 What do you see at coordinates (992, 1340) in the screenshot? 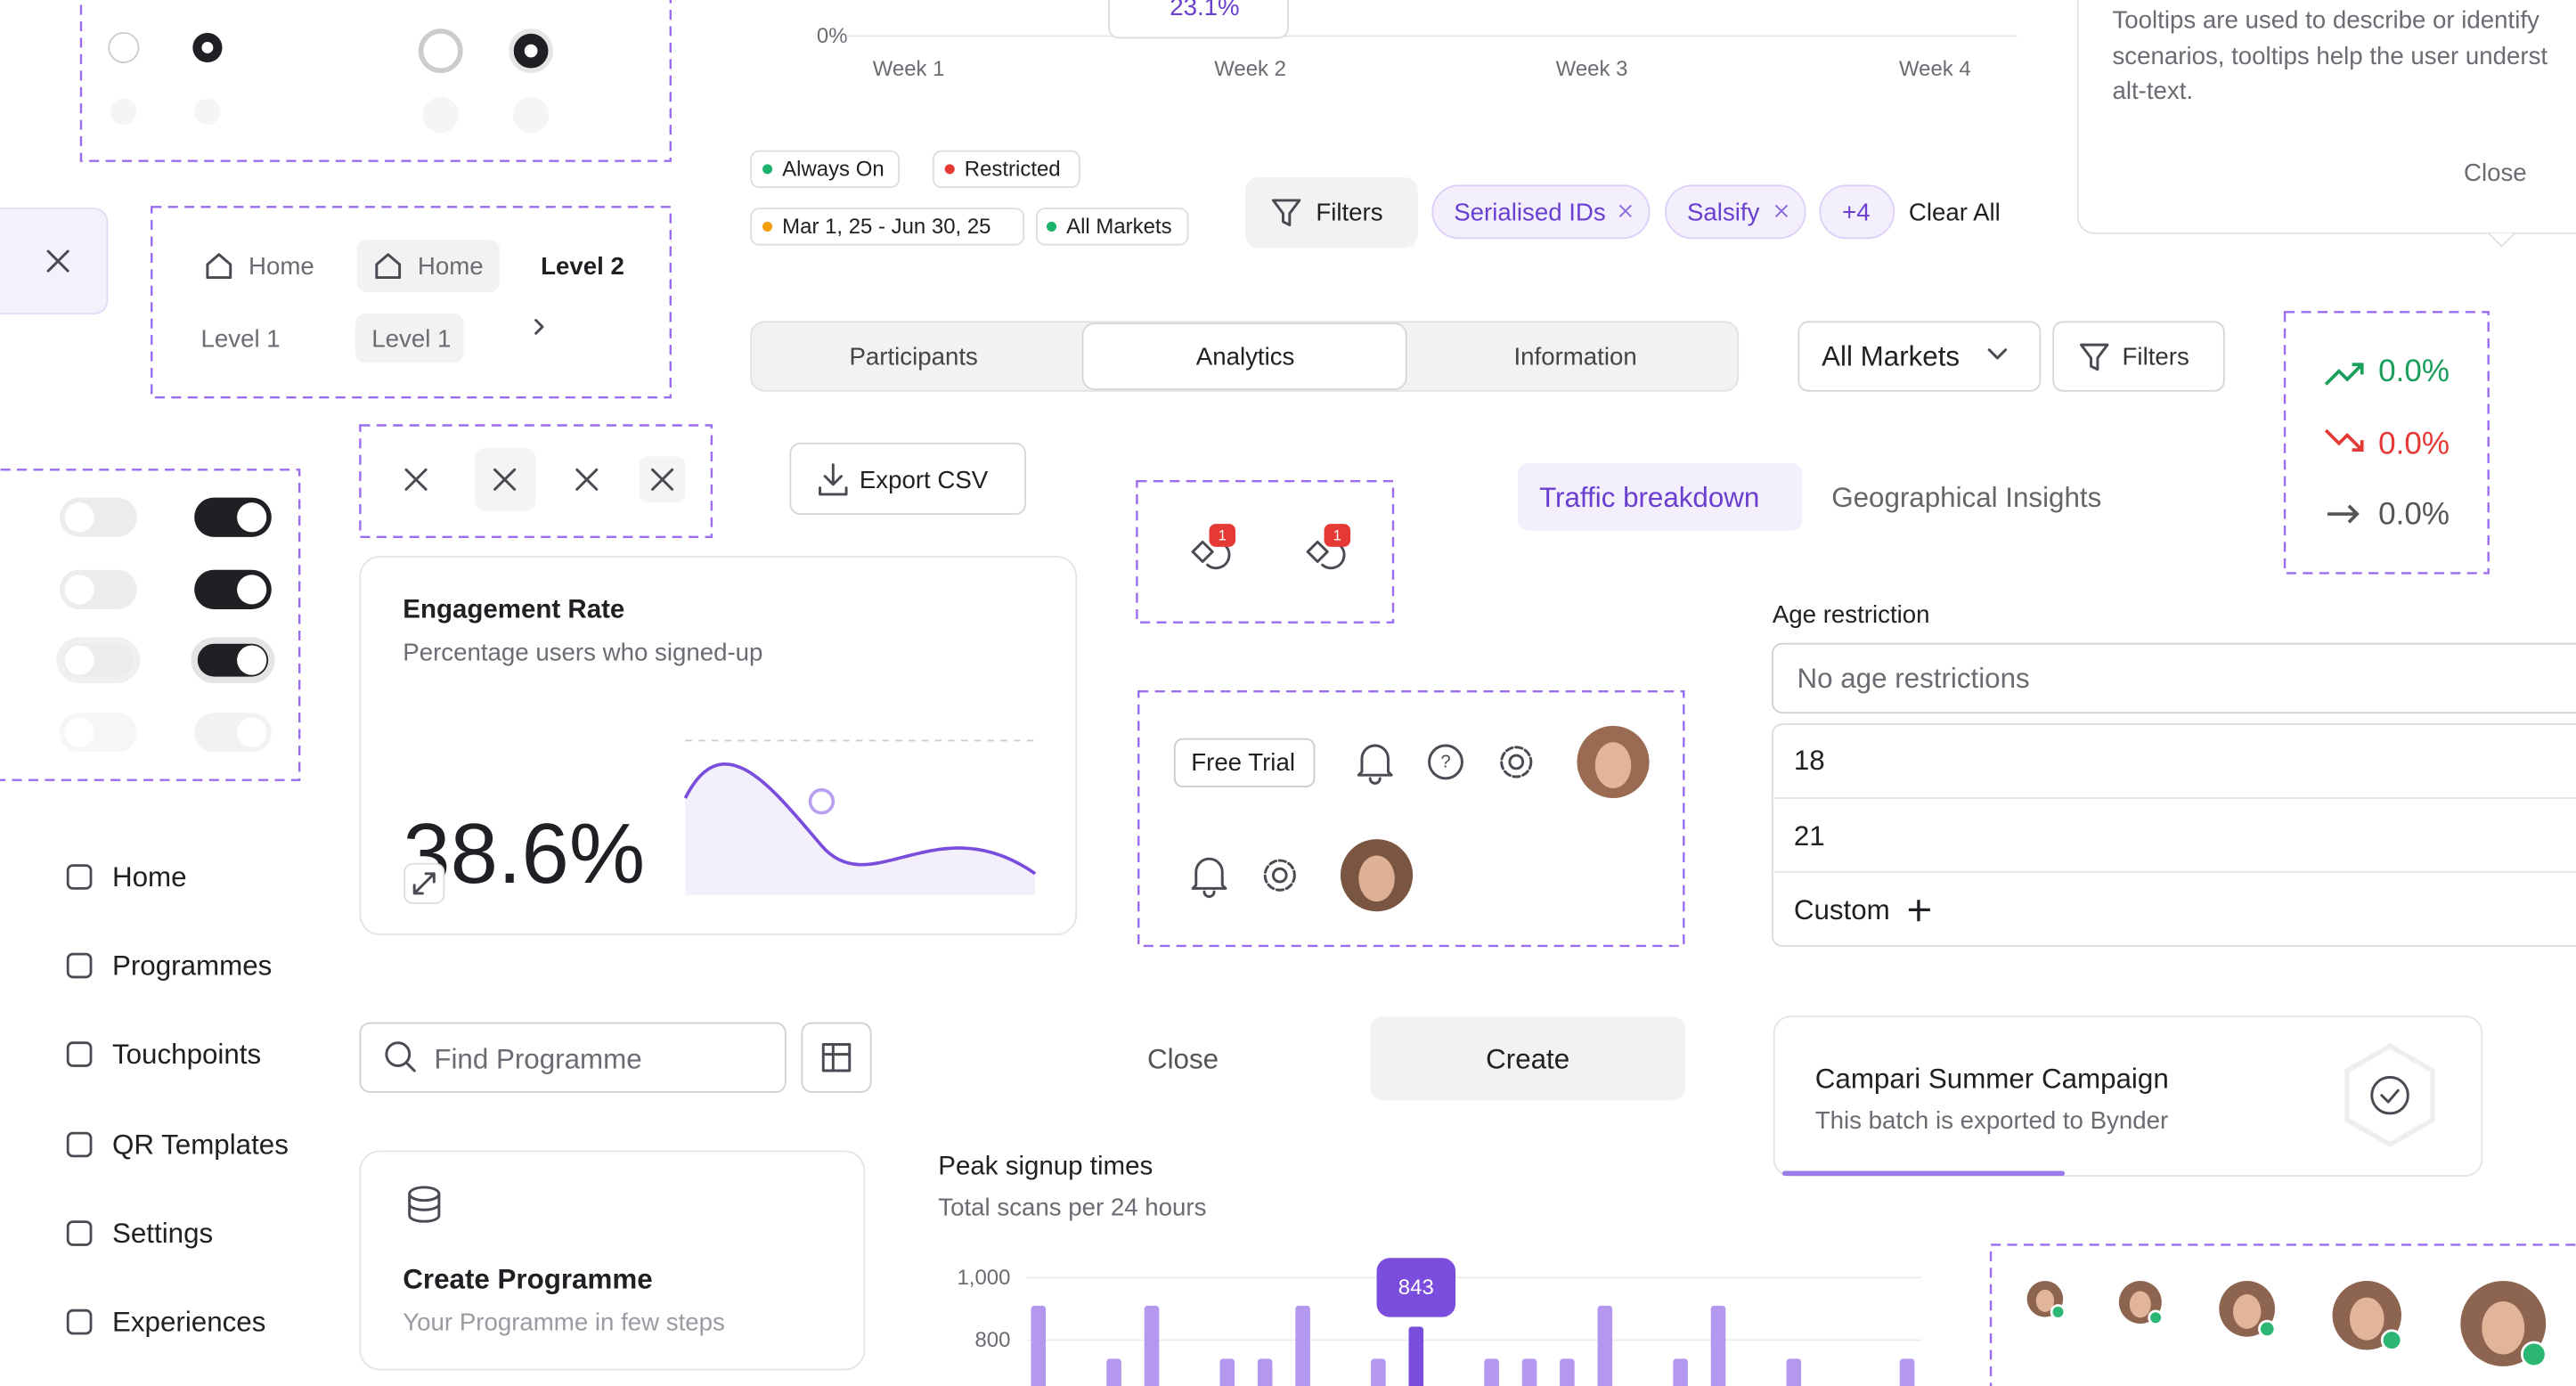
I see `y-tick-label: 800` at bounding box center [992, 1340].